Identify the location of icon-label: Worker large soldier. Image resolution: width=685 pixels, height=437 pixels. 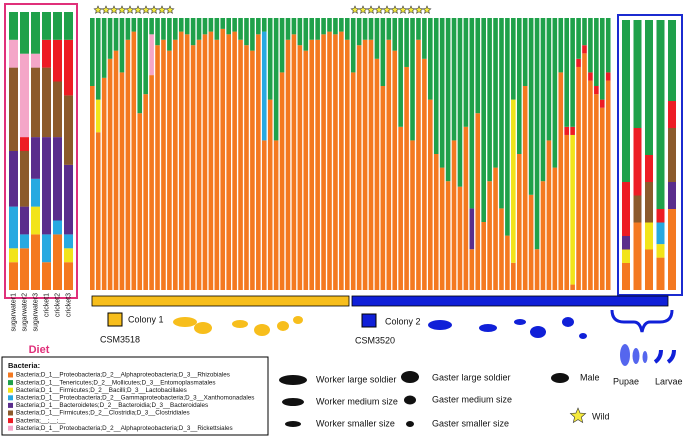
(356, 379).